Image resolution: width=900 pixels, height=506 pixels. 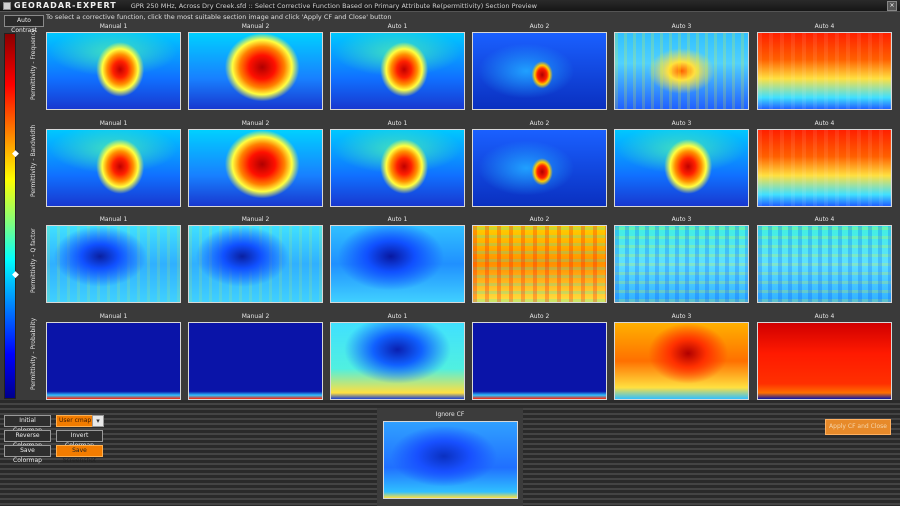 What do you see at coordinates (33, 160) in the screenshot?
I see `row-label: Permittivity - Bandwidth` at bounding box center [33, 160].